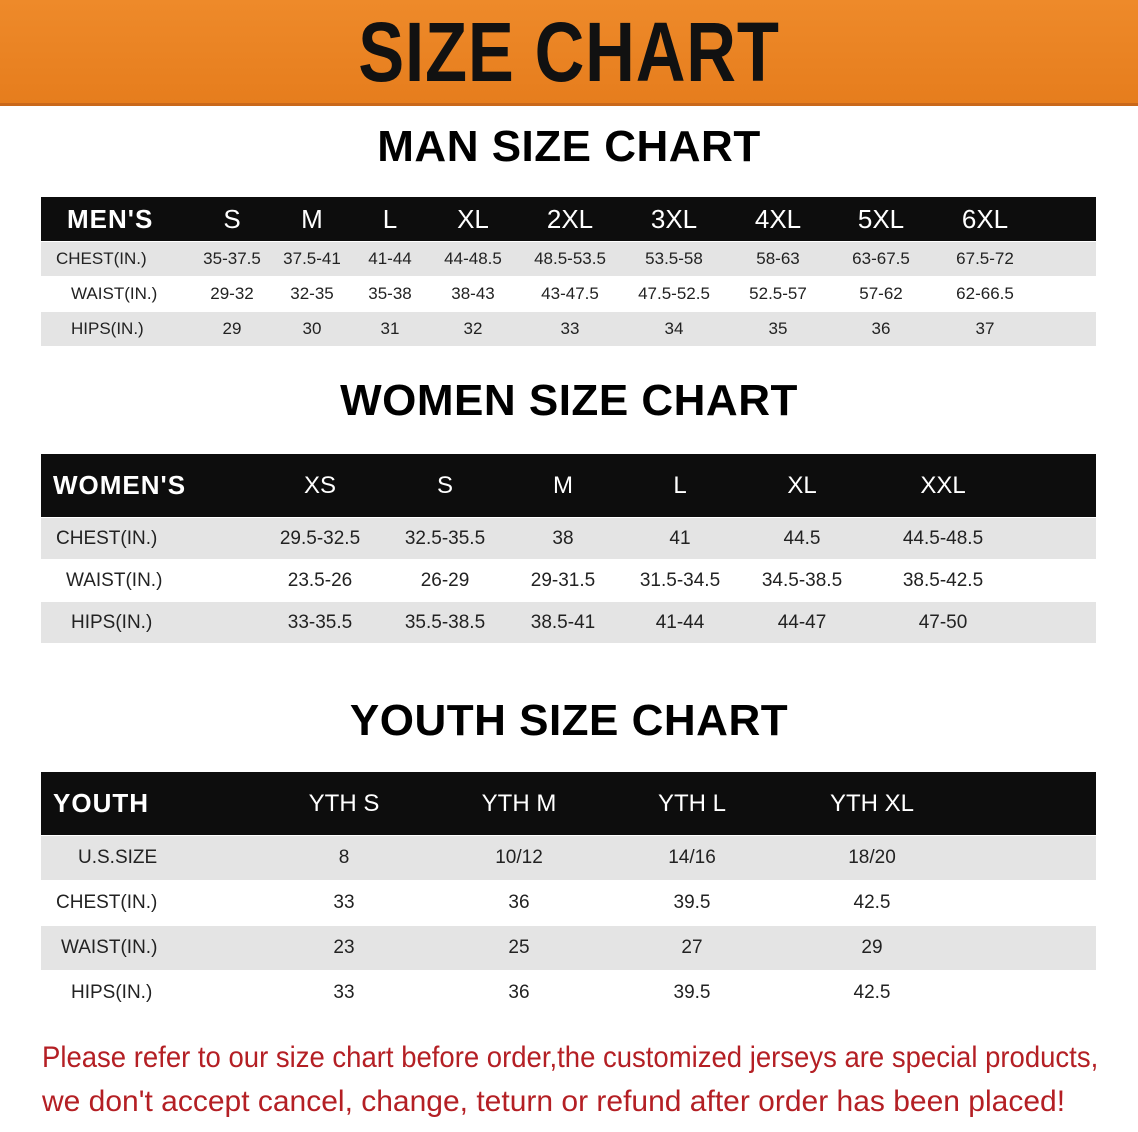  What do you see at coordinates (232, 293) in the screenshot?
I see `measurement-value: 29-32` at bounding box center [232, 293].